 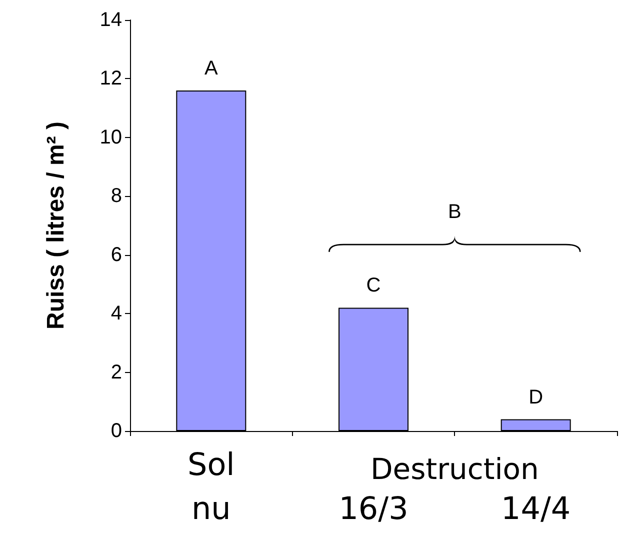 What do you see at coordinates (111, 79) in the screenshot?
I see `y-tick-label: 12` at bounding box center [111, 79].